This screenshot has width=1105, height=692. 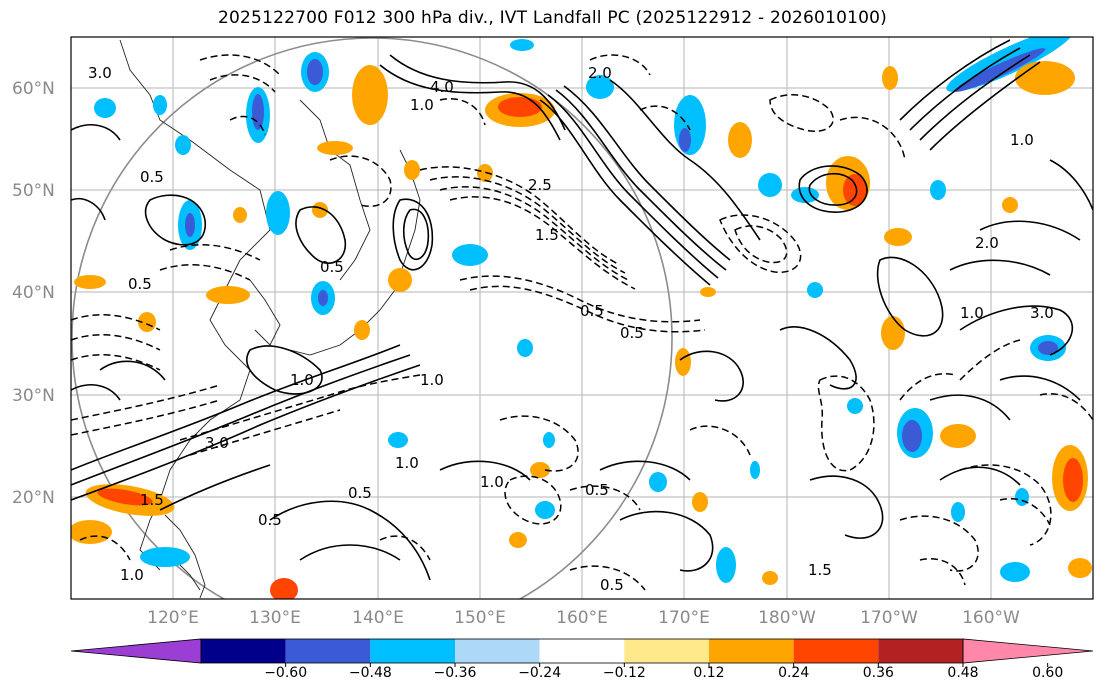 I want to click on colorbar-tick-label: 0.12, so click(x=708, y=673).